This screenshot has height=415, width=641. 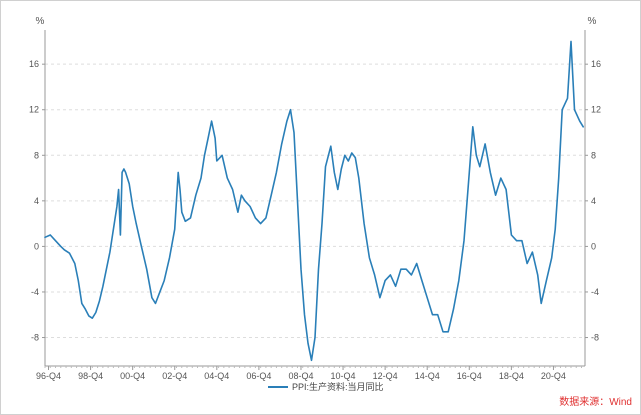 I want to click on x-tick-label: 12-Q4, so click(x=385, y=376).